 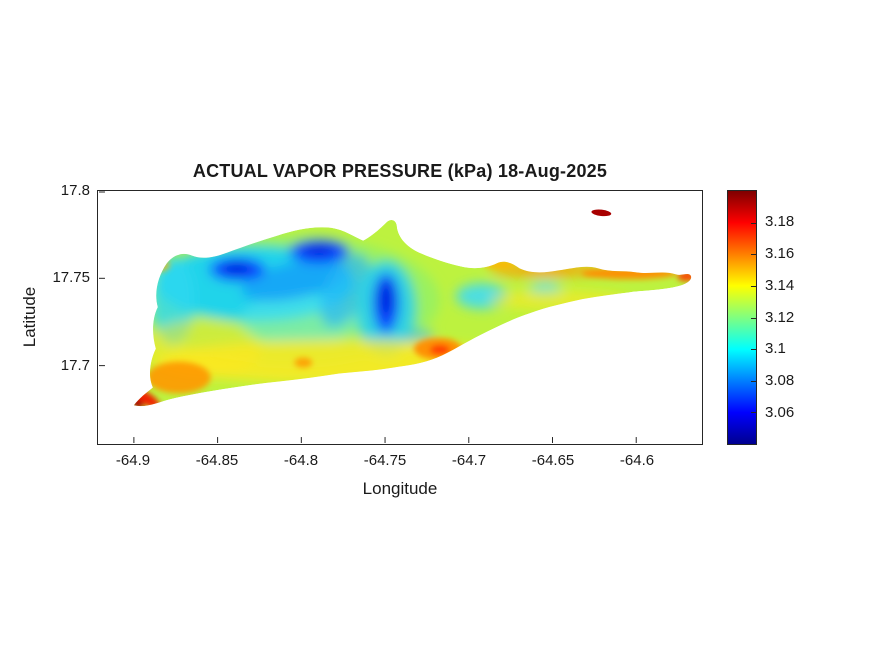 I want to click on x-axis-label: Longitude, so click(x=400, y=488).